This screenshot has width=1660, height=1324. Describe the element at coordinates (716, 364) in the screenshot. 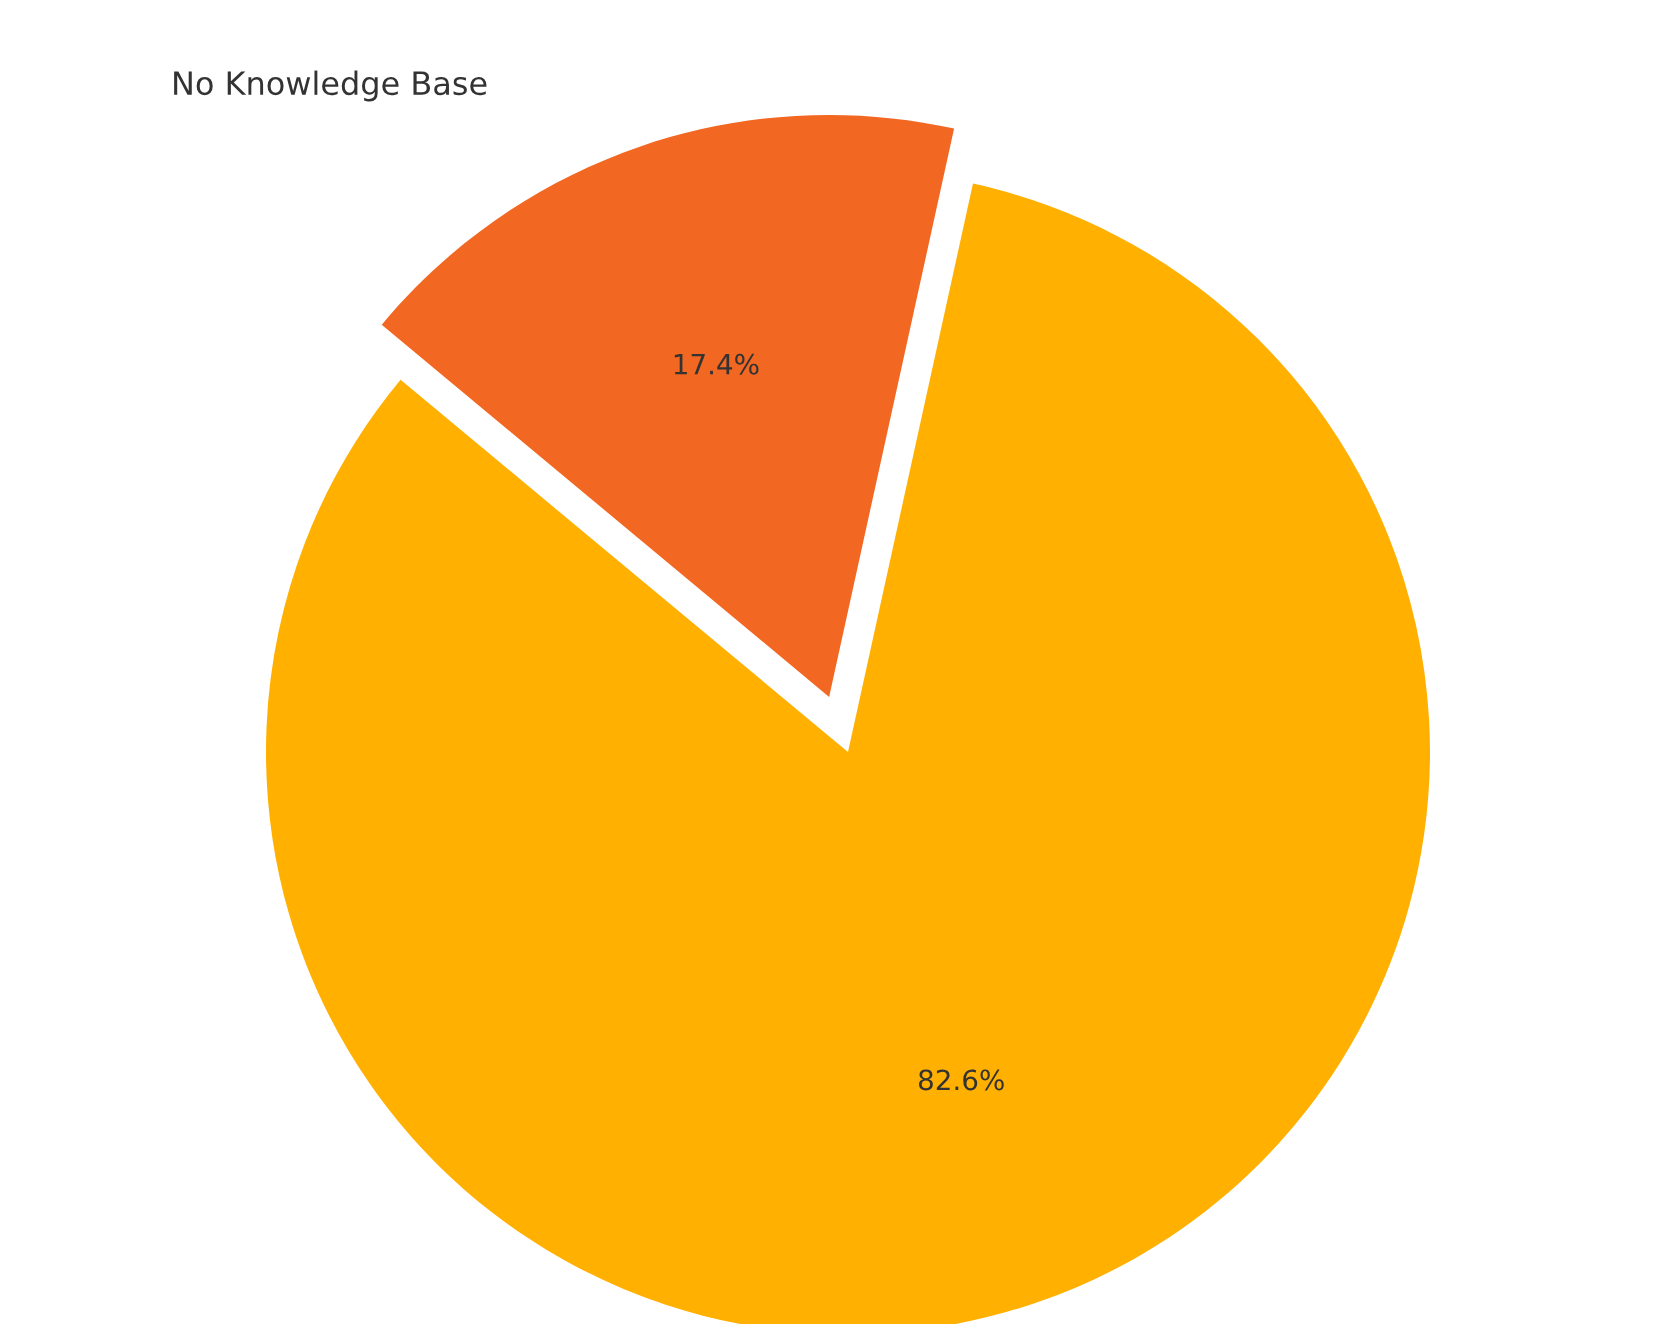

I see `data-label: 17.4%` at that location.